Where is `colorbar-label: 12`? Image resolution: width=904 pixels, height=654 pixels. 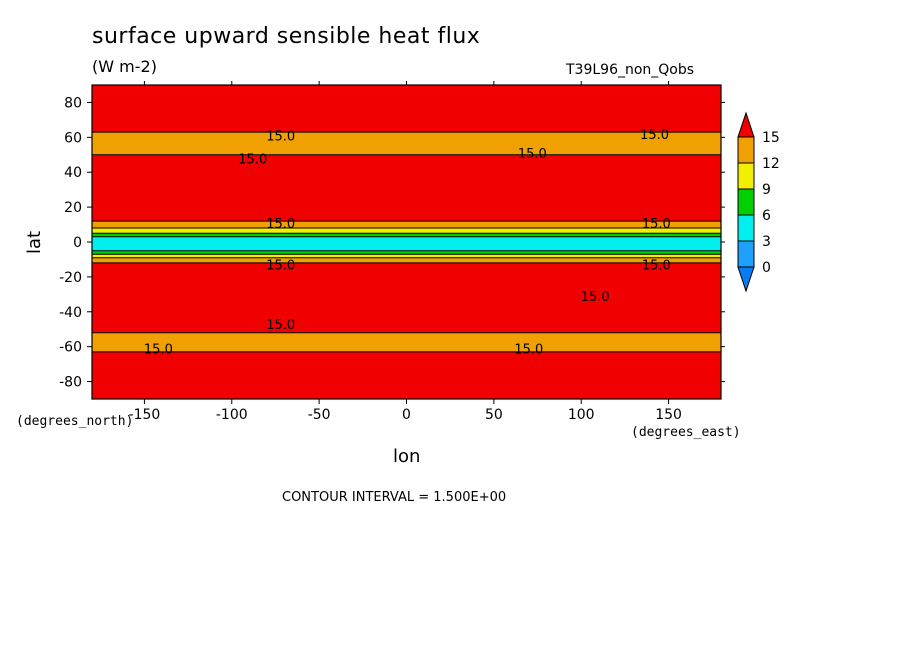 colorbar-label: 12 is located at coordinates (771, 164).